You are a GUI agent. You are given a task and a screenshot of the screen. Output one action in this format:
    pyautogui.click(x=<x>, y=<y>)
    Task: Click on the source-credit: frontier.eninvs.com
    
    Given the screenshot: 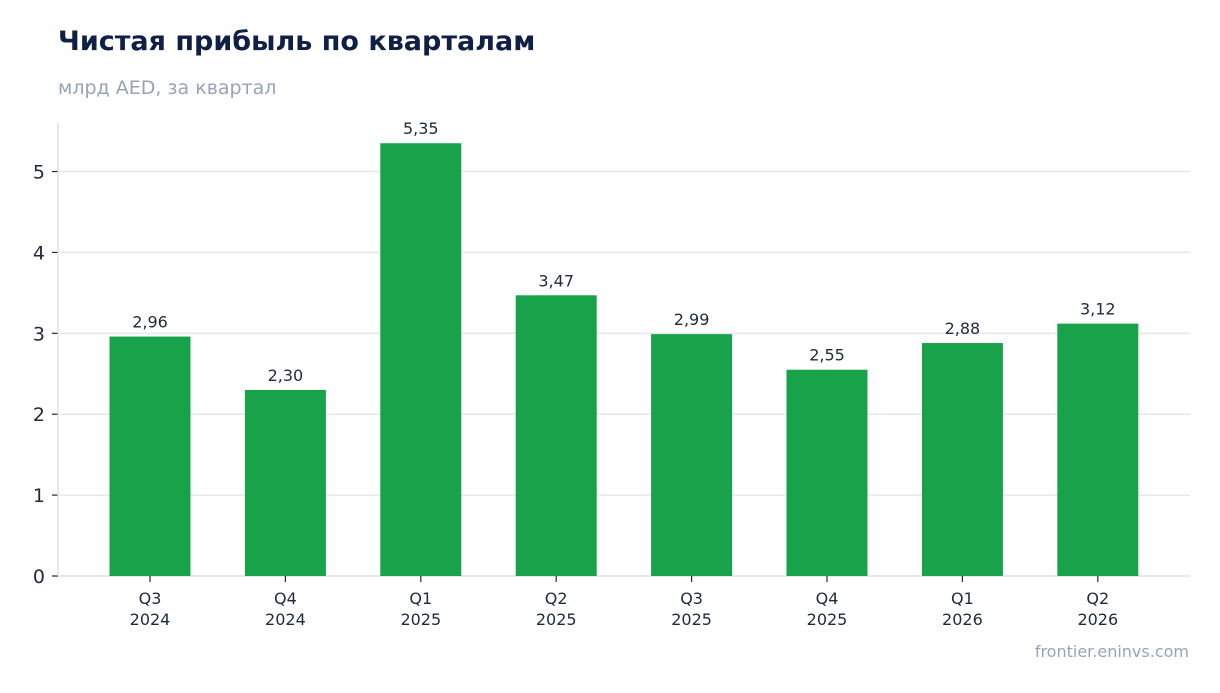 What is the action you would take?
    pyautogui.click(x=1111, y=651)
    